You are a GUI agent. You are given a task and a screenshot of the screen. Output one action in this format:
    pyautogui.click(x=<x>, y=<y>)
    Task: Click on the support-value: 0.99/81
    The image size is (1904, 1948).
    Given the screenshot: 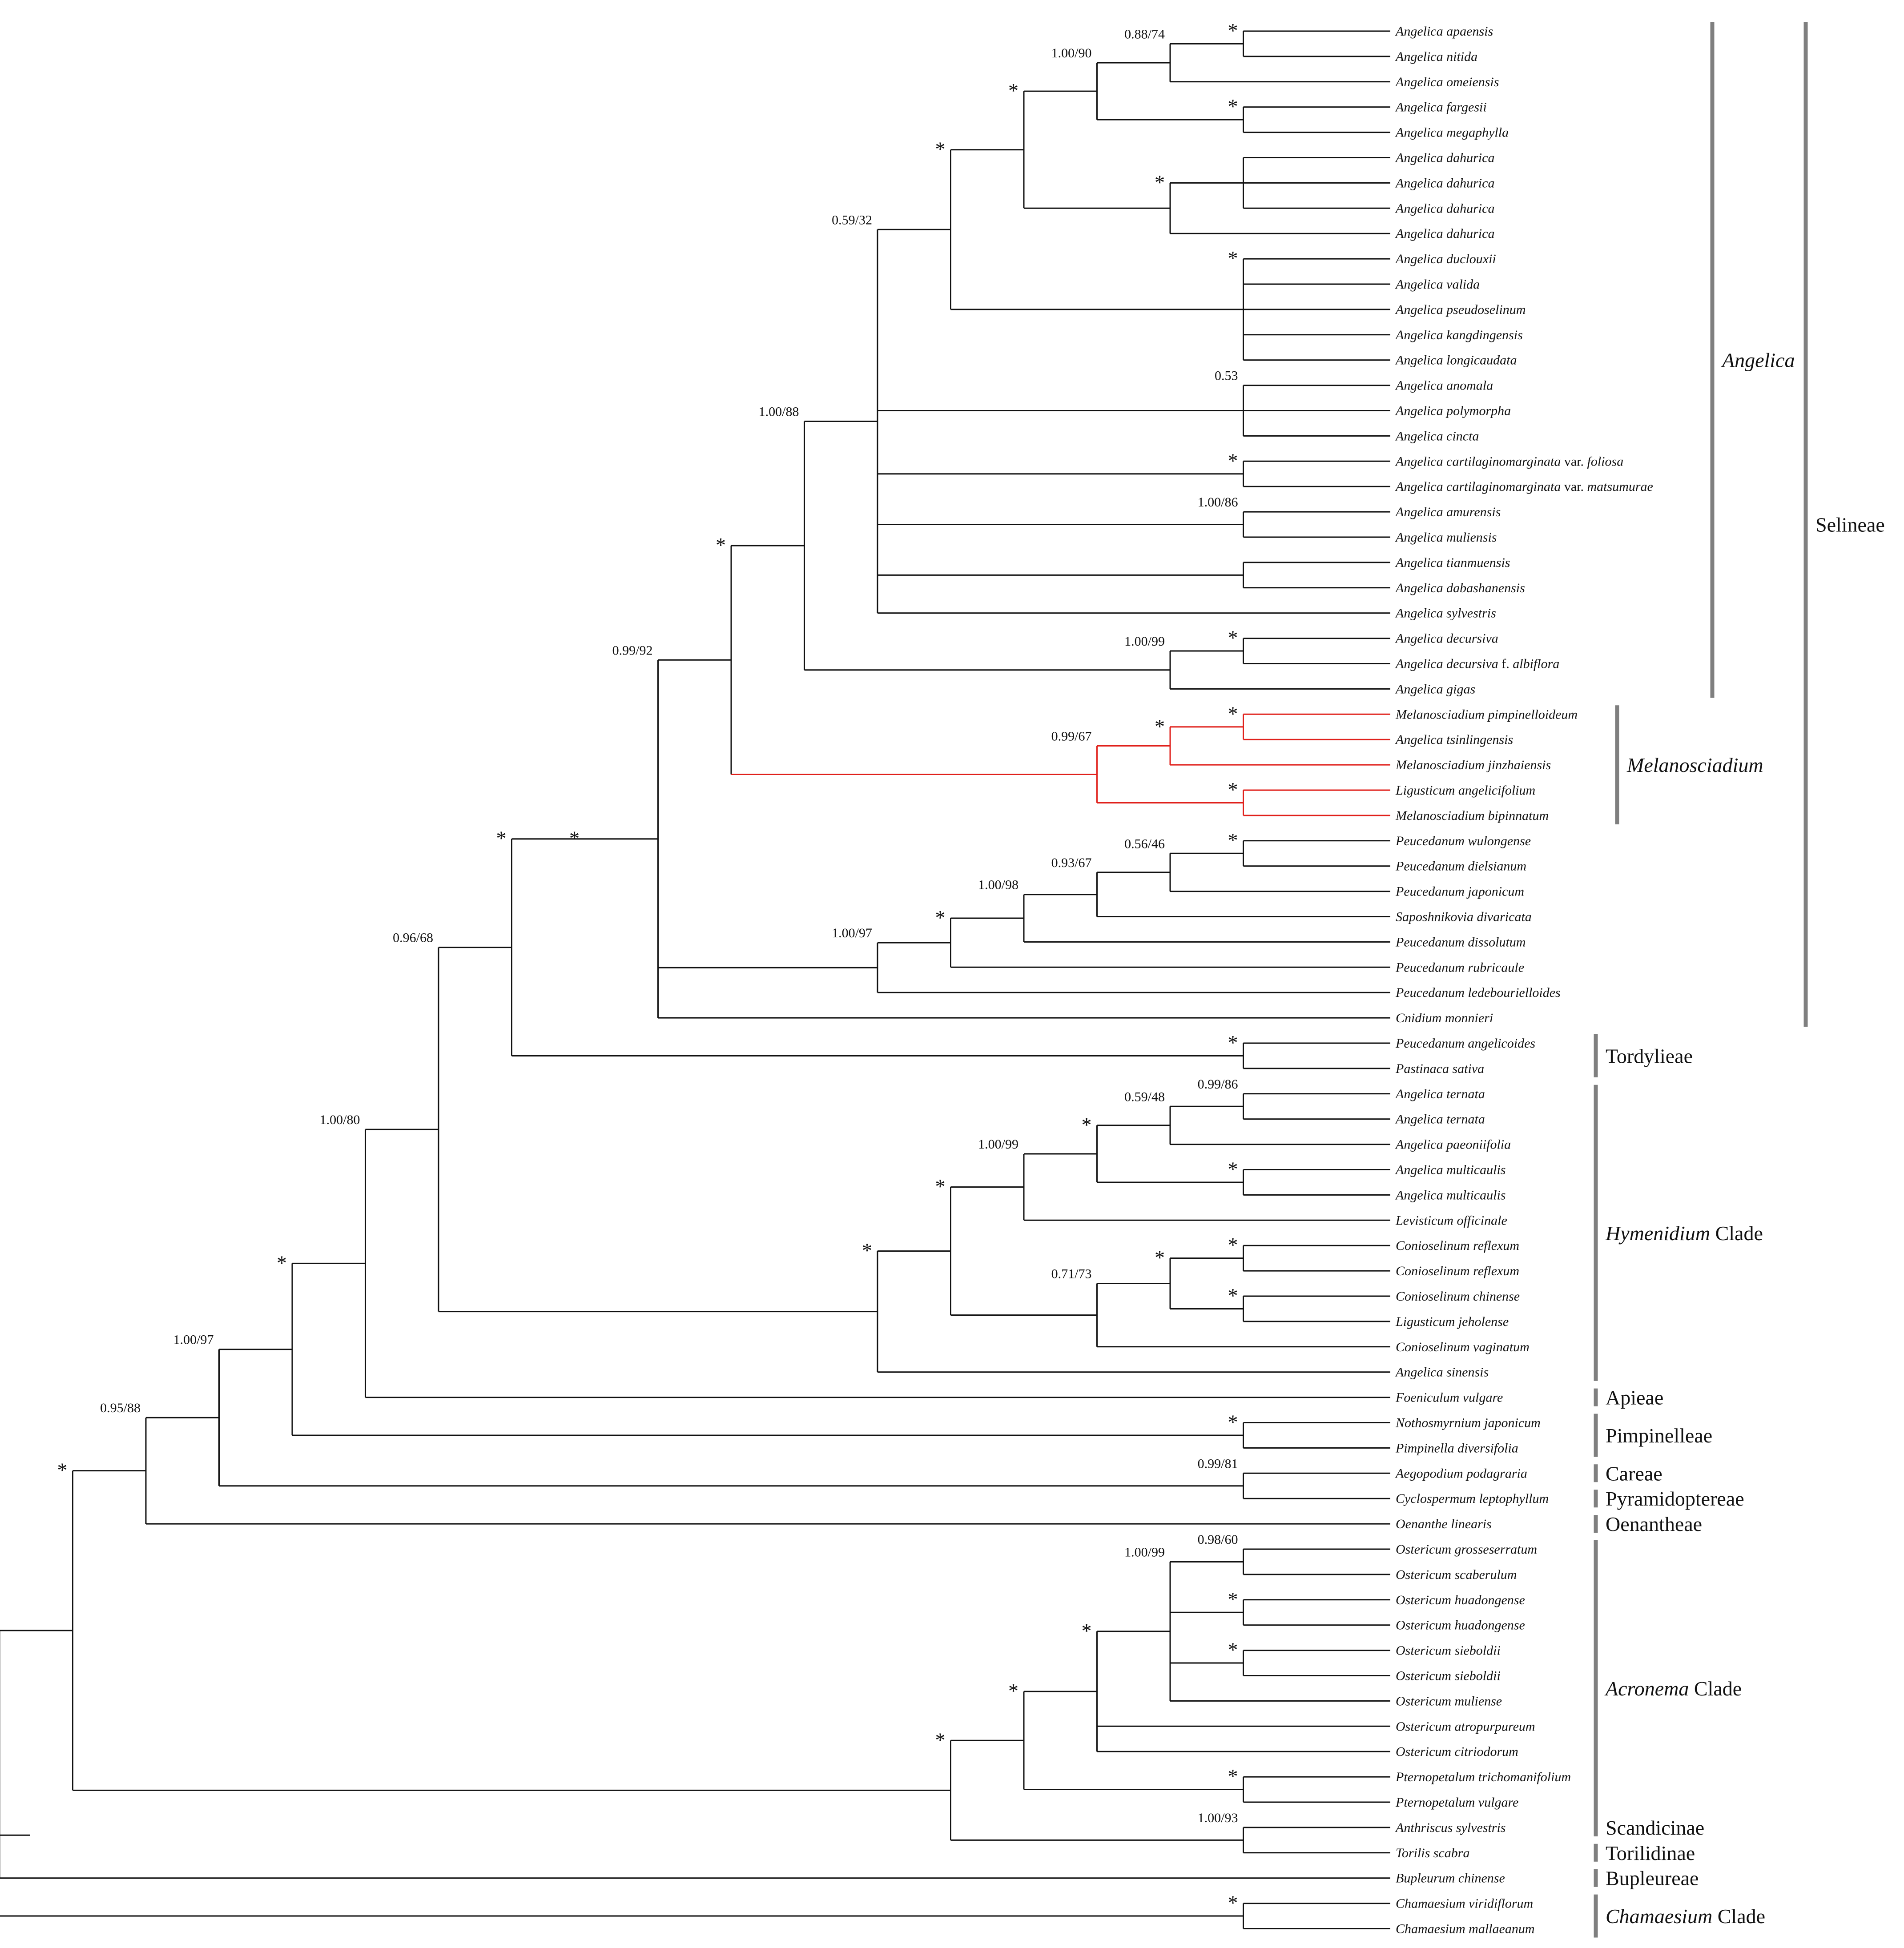 What is the action you would take?
    pyautogui.click(x=1218, y=1463)
    